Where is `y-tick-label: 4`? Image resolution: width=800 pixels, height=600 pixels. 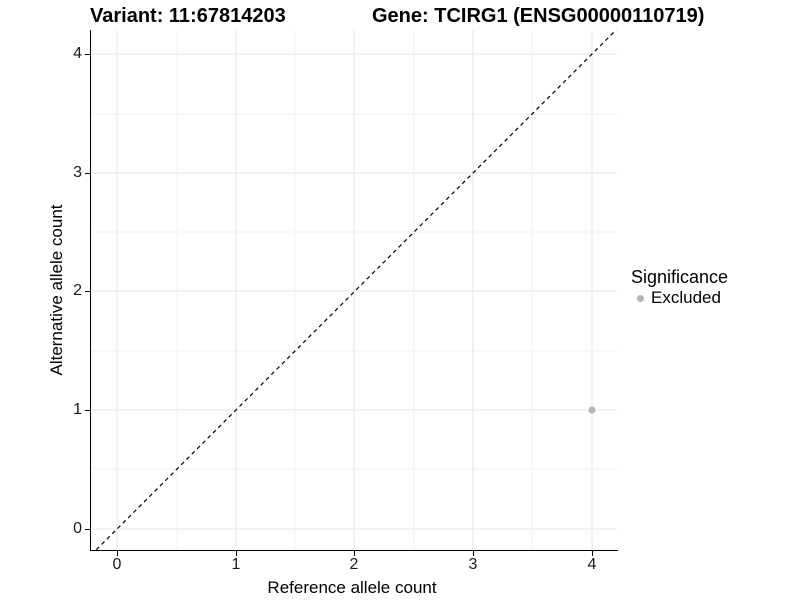
y-tick-label: 4 is located at coordinates (77, 53).